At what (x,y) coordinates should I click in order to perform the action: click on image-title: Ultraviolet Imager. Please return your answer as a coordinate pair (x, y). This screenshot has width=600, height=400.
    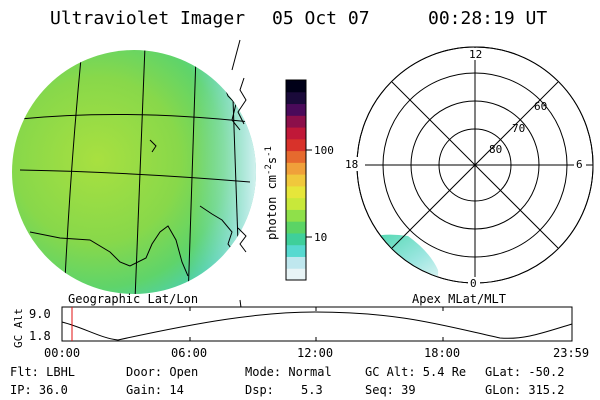
    Looking at the image, I should click on (148, 18).